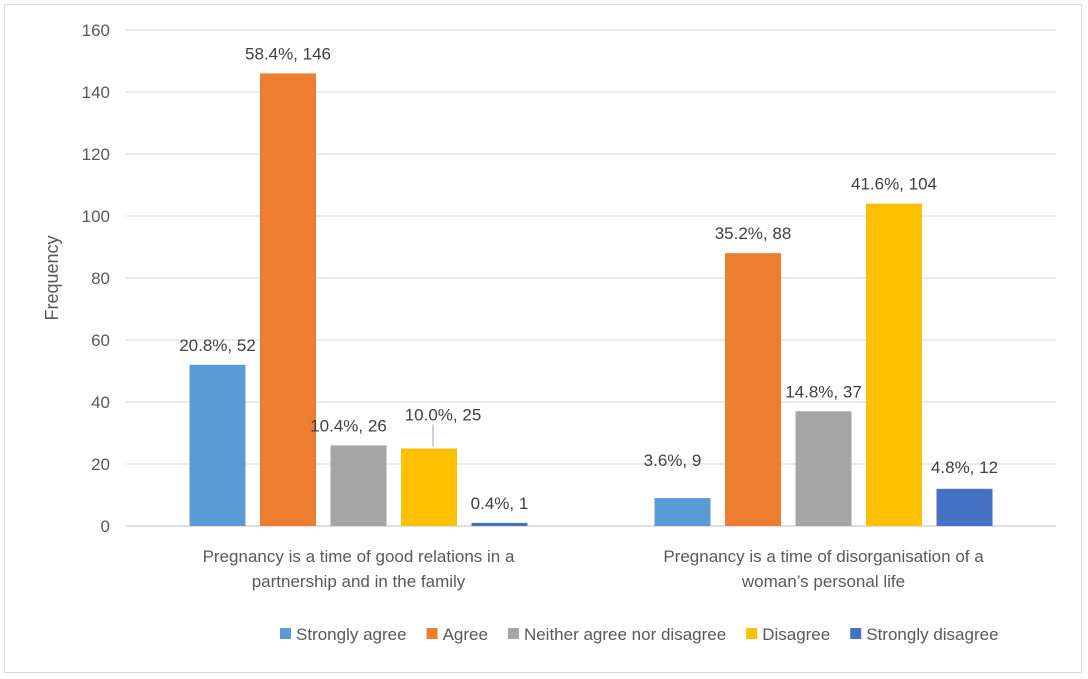  Describe the element at coordinates (100, 464) in the screenshot. I see `y-tick-label: 20` at that location.